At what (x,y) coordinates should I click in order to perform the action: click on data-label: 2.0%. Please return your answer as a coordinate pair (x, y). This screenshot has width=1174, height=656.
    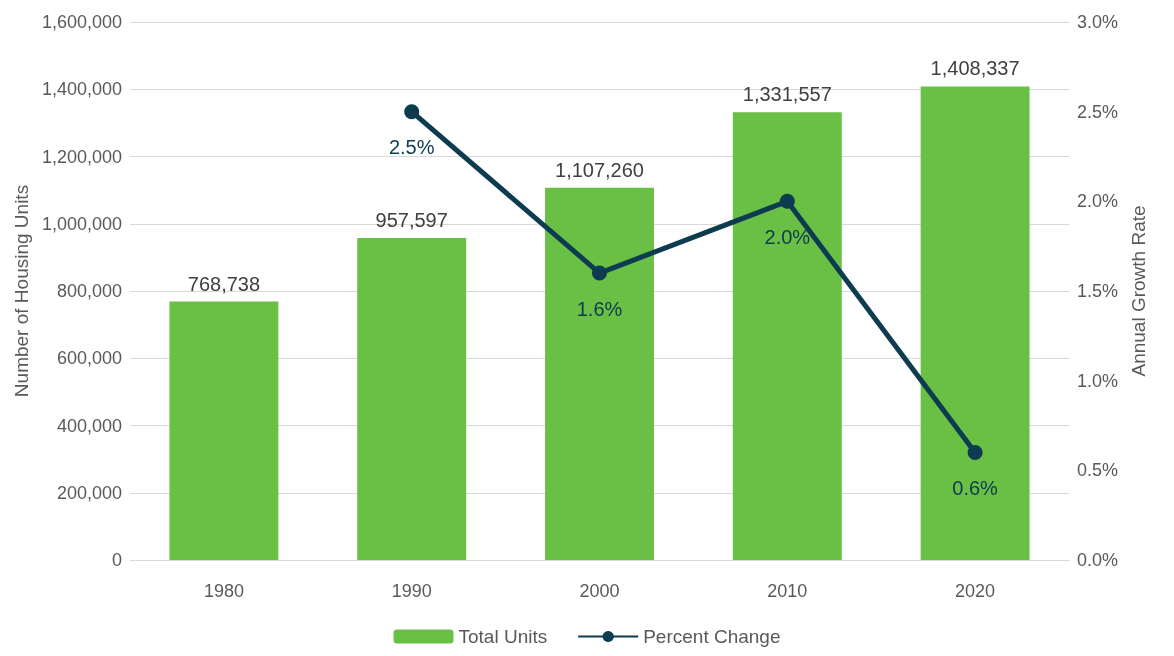
    Looking at the image, I should click on (787, 236).